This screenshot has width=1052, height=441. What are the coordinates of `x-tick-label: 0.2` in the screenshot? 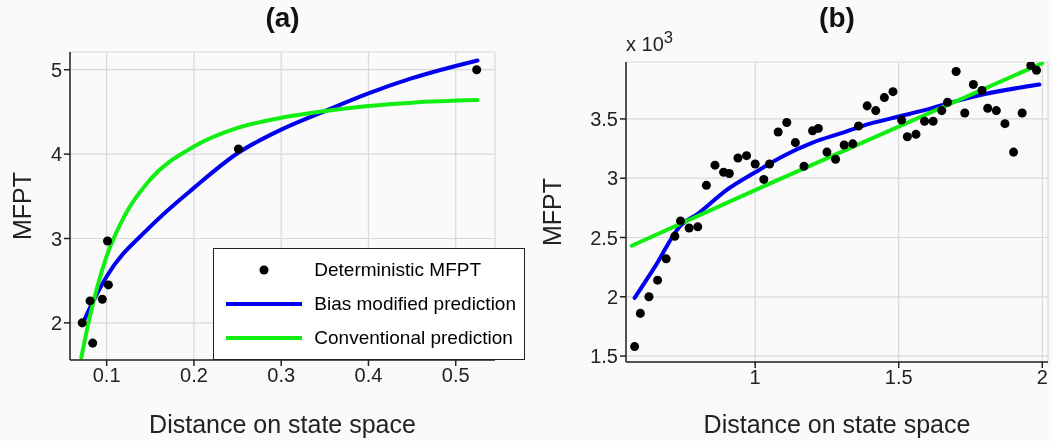 It's located at (194, 375).